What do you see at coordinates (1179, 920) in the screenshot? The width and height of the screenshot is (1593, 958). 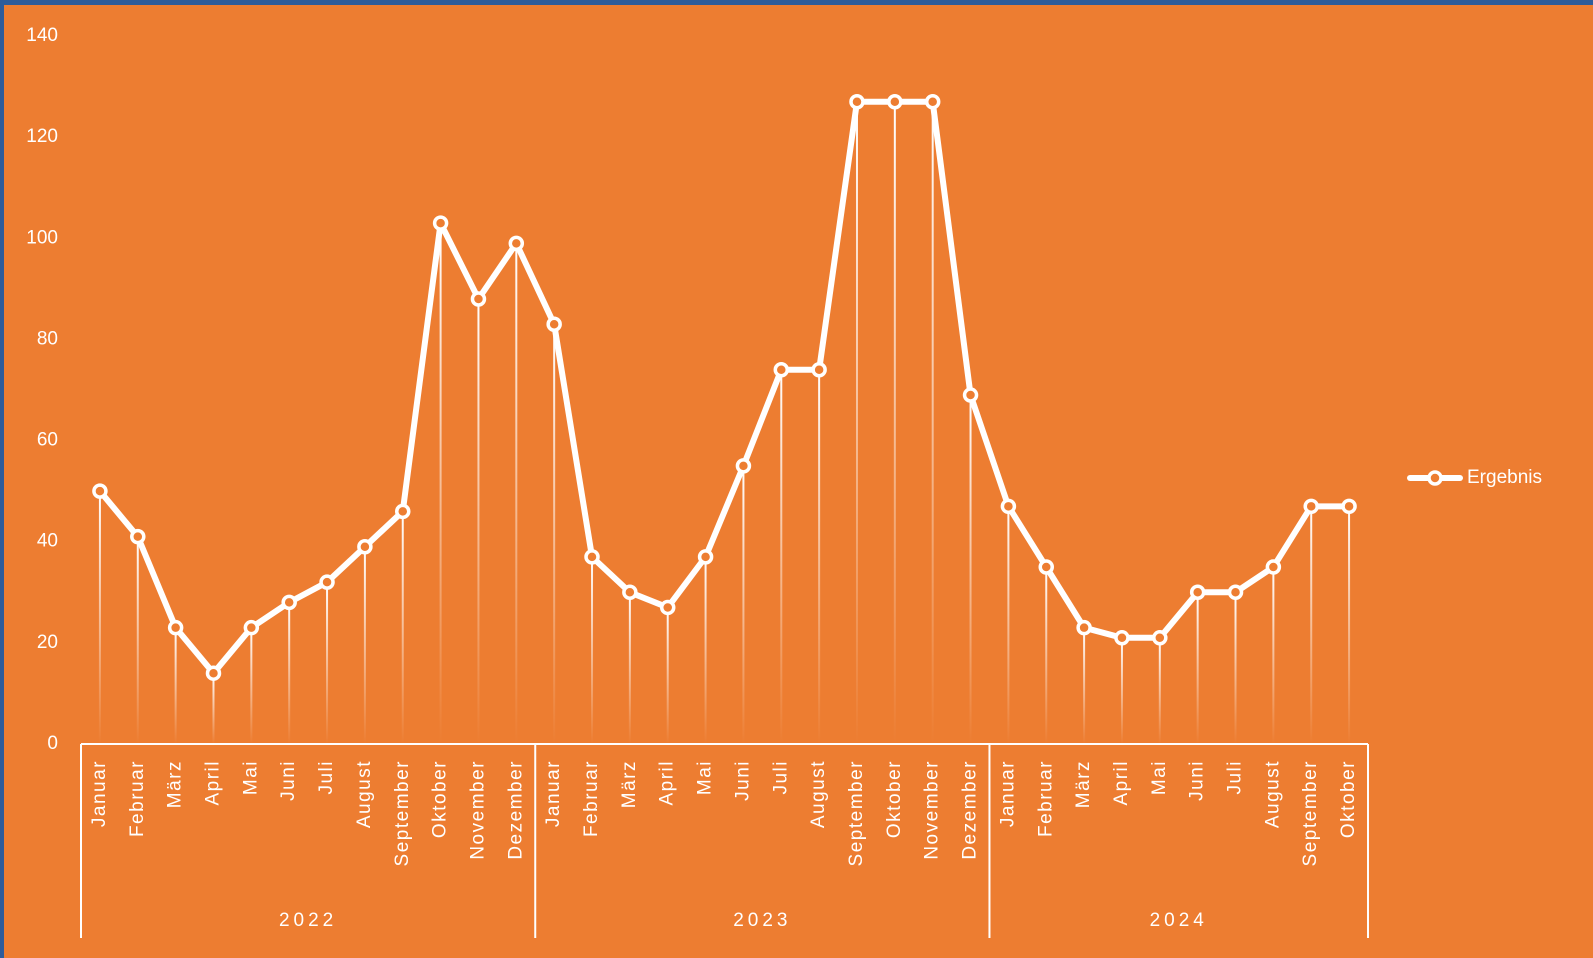 I see `group-label: 2024` at bounding box center [1179, 920].